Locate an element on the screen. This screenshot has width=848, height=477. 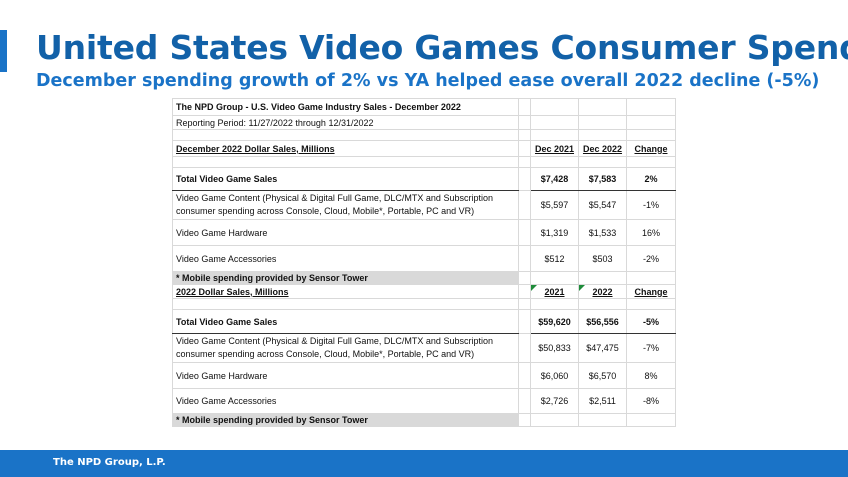
table-row: Video Game Hardware $6,060 $6,570 8% is located at coordinates (424, 375).